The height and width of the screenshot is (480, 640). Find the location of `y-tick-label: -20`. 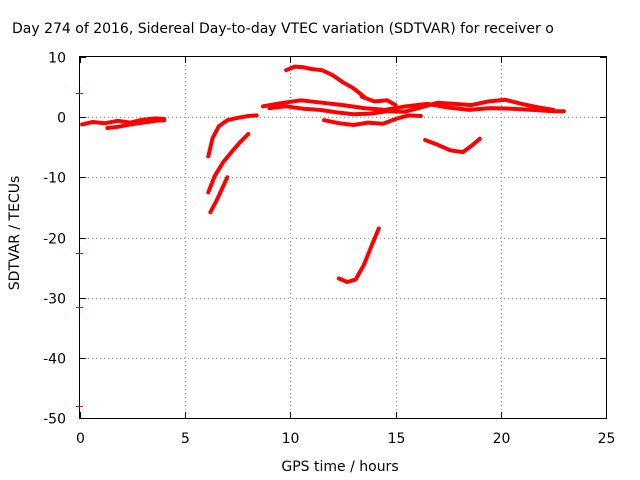

y-tick-label: -20 is located at coordinates (54, 240).